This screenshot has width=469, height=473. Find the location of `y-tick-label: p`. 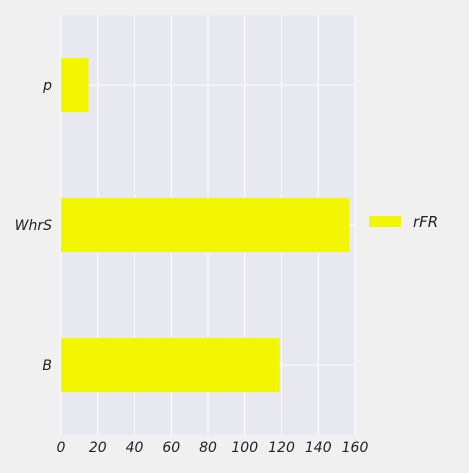

y-tick-label: p is located at coordinates (47, 86).